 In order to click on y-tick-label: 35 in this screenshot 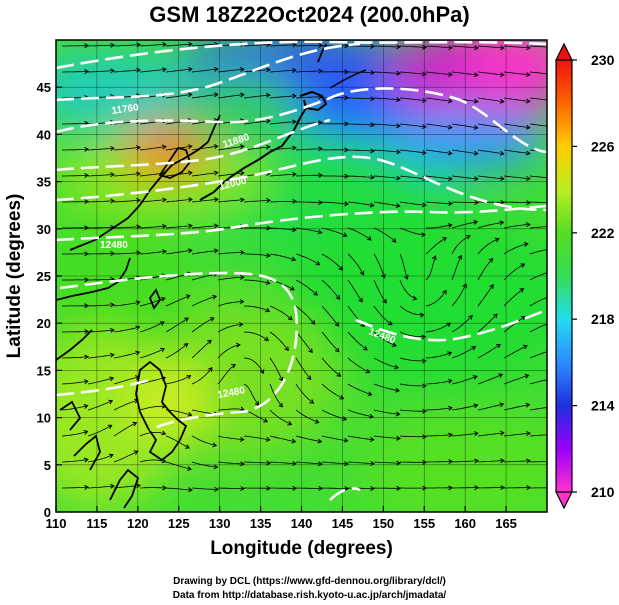, I will do `click(44, 182)`.